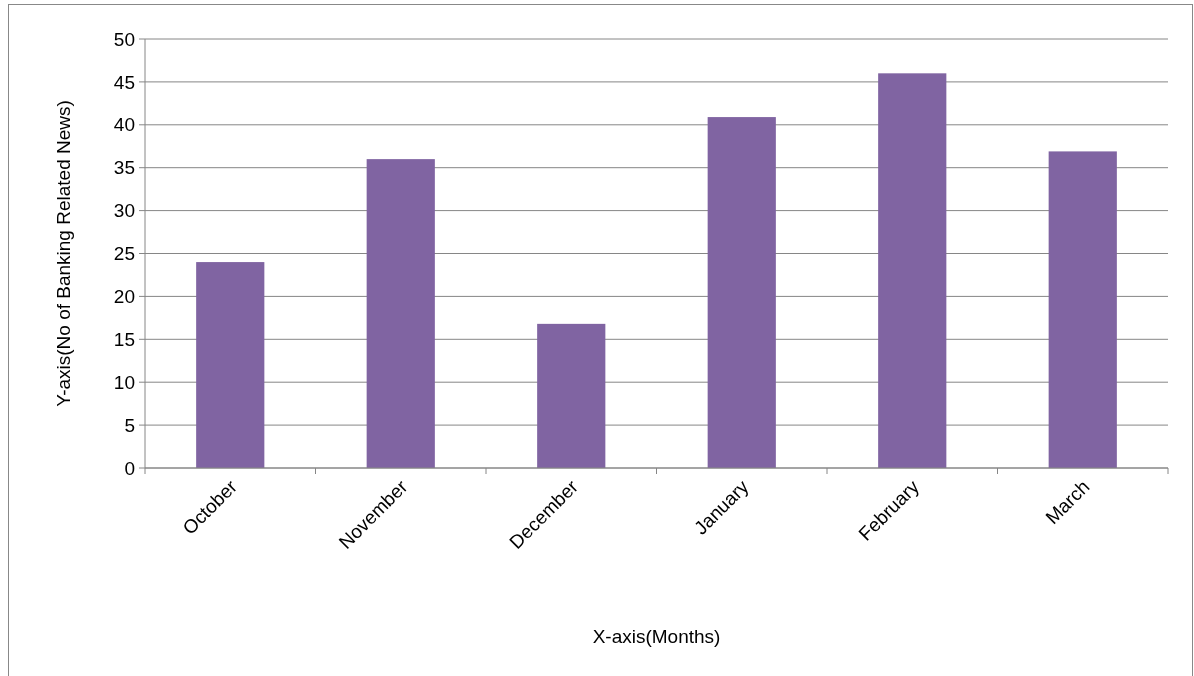  Describe the element at coordinates (124, 297) in the screenshot. I see `y-tick-label: 20` at that location.